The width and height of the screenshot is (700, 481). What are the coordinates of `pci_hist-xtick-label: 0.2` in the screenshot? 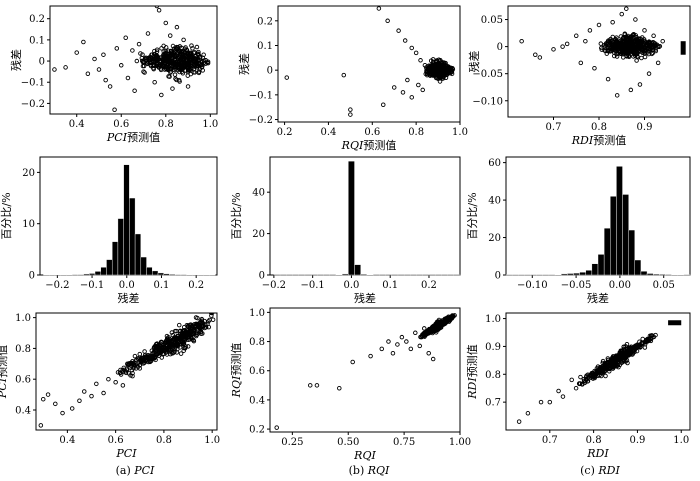 It's located at (196, 285).